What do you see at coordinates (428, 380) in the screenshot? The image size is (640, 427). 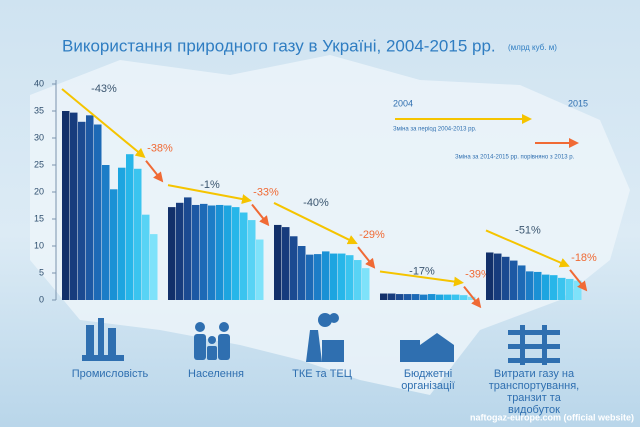 I see `category-label: Бюджетні організації` at bounding box center [428, 380].